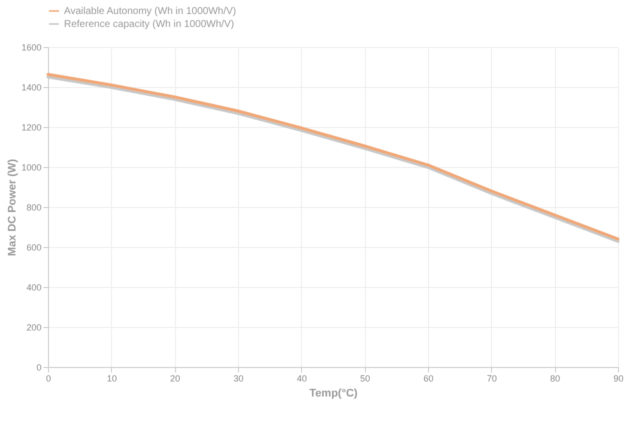  Describe the element at coordinates (34, 247) in the screenshot. I see `y-tick-label: 600` at that location.